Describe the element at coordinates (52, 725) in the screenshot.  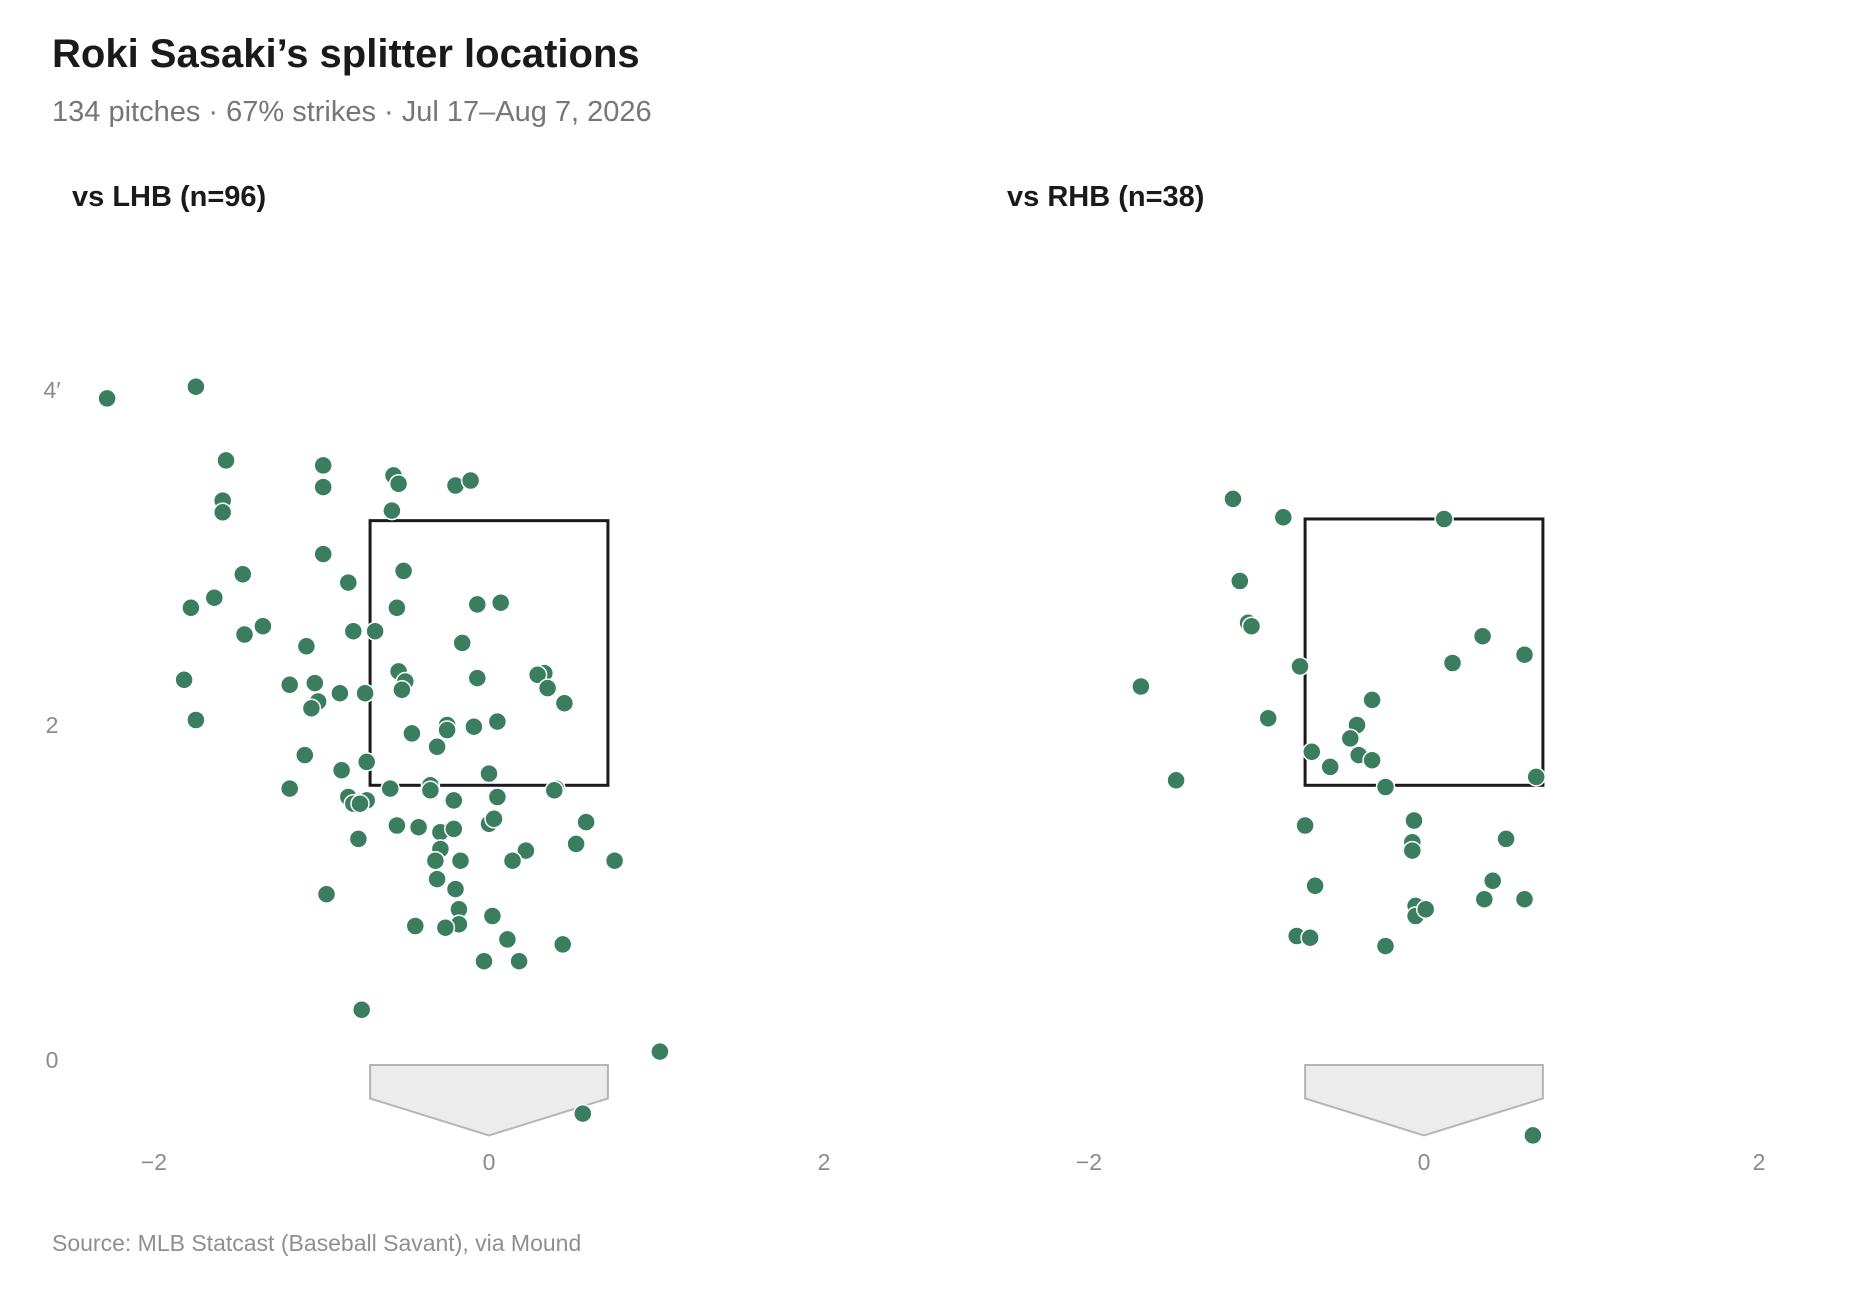
I see `y-tick-label: 2` at that location.